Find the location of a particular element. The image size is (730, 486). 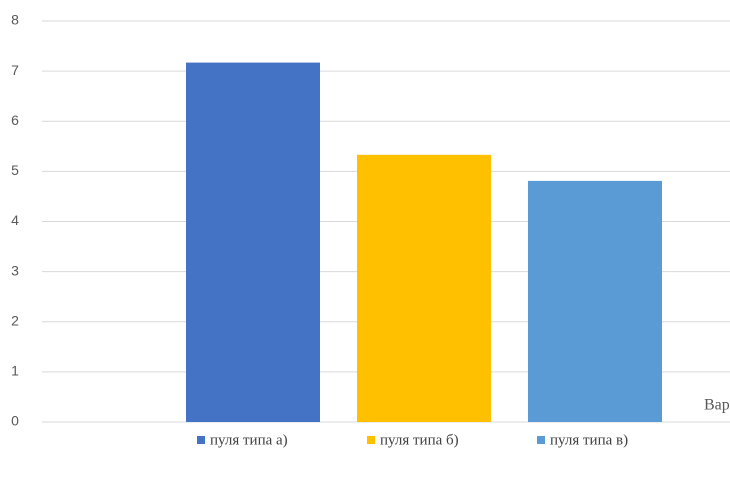

y-tick-label: 8 is located at coordinates (15, 20).